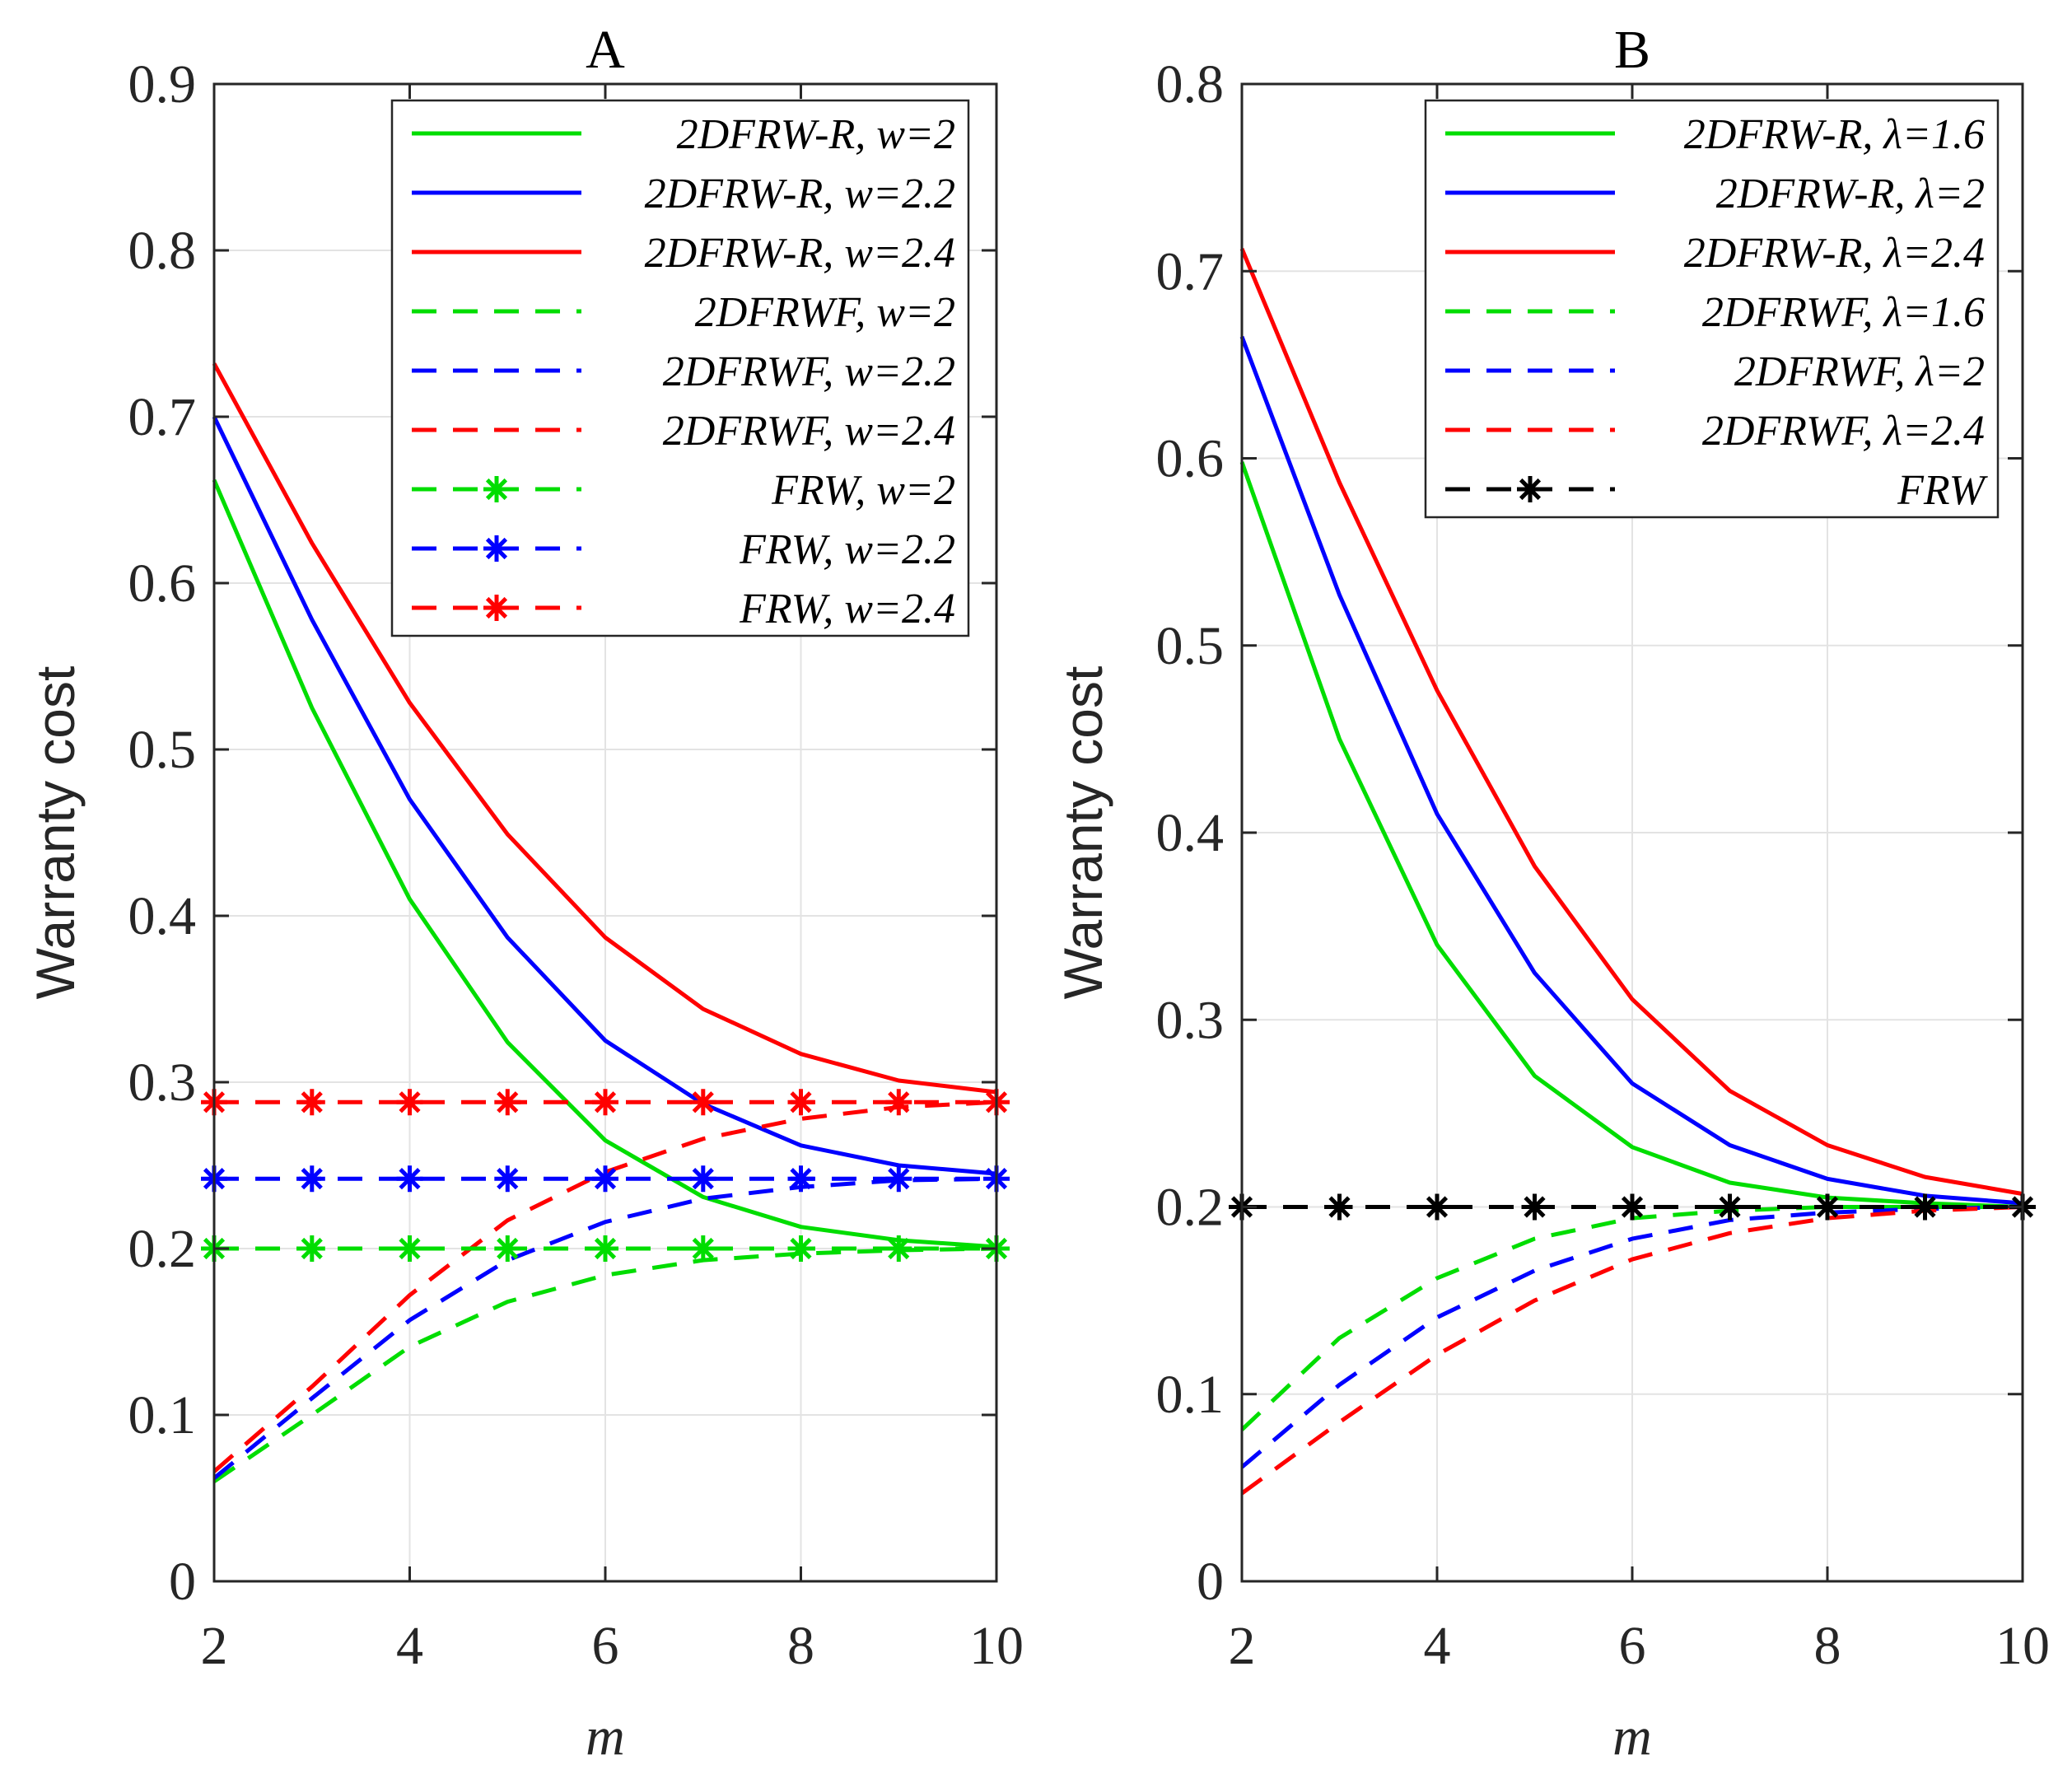 The image size is (2072, 1774). Describe the element at coordinates (605, 50) in the screenshot. I see `panel-title: A` at that location.